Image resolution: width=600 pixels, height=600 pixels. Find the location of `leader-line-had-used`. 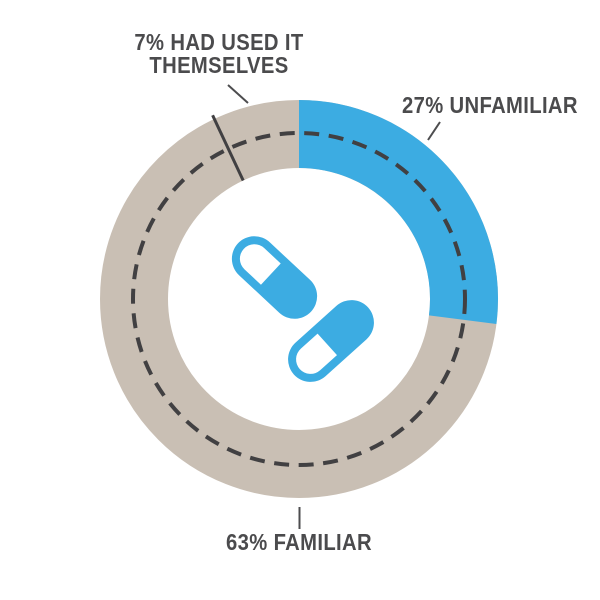

leader-line-had-used is located at coordinates (238, 94).